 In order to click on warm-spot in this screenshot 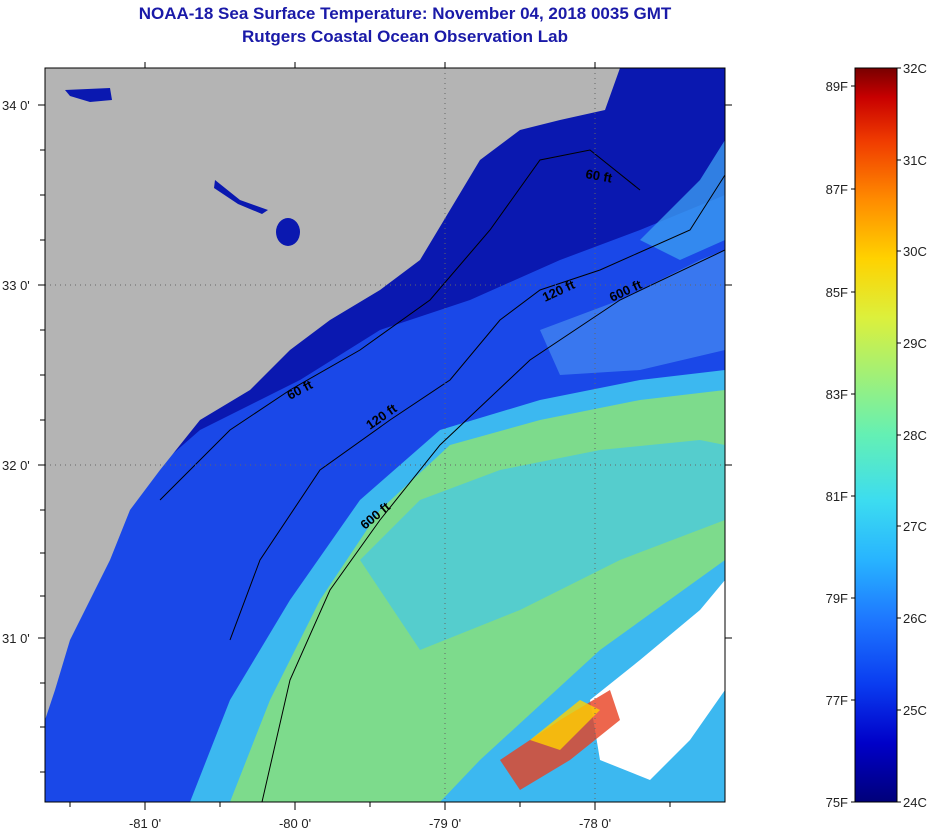, I will do `click(565, 725)`.